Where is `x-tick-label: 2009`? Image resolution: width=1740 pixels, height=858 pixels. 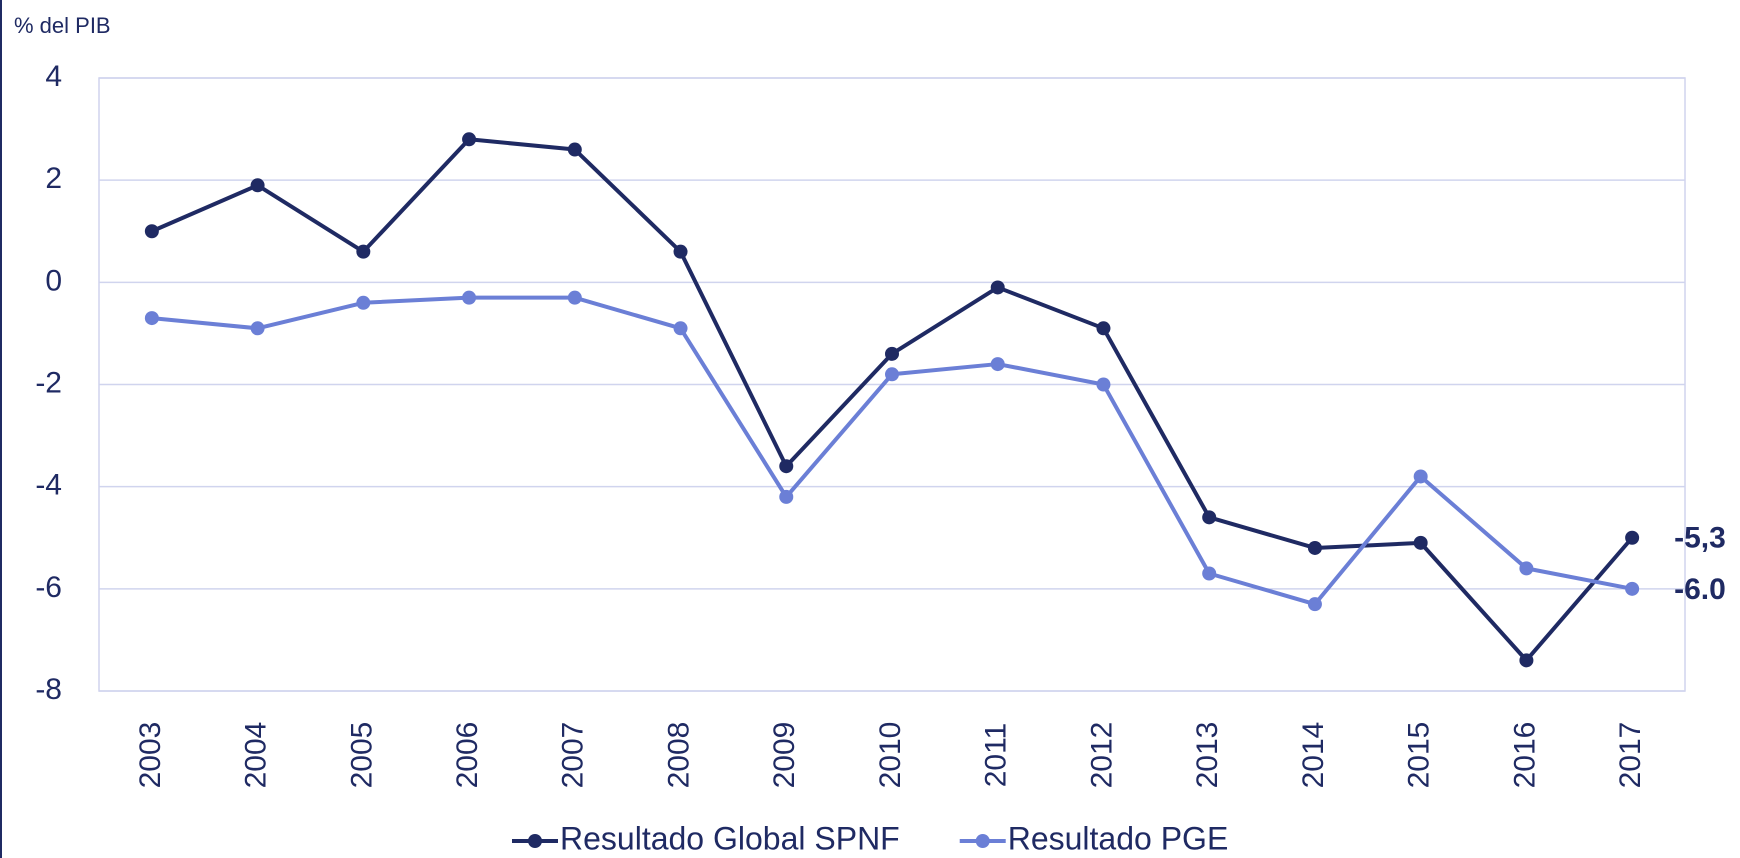
x-tick-label: 2009 is located at coordinates (784, 755).